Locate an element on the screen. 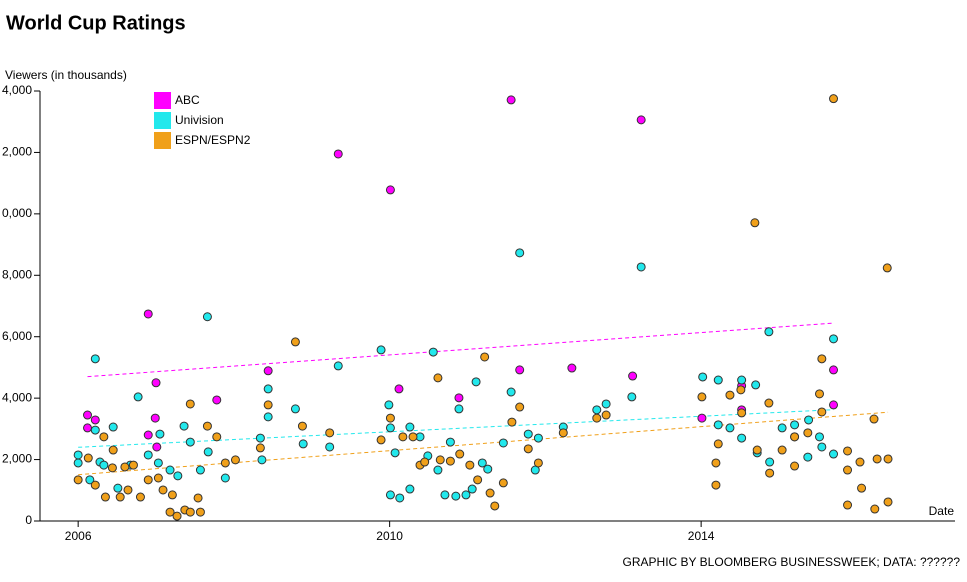 The width and height of the screenshot is (967, 582). y-axis-label: Viewers (in thousands) is located at coordinates (66, 75).